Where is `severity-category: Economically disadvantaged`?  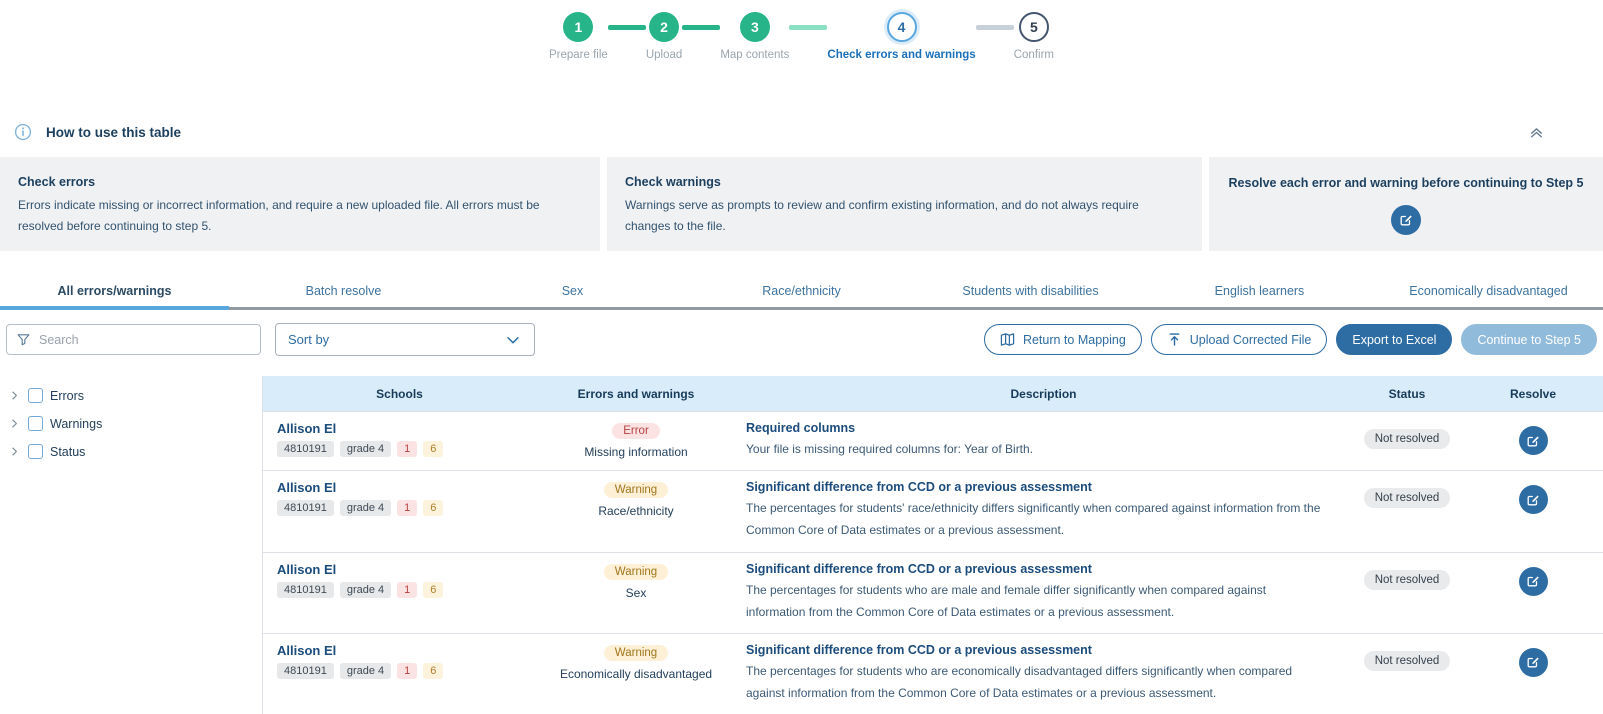
severity-category: Economically disadvantaged is located at coordinates (636, 673).